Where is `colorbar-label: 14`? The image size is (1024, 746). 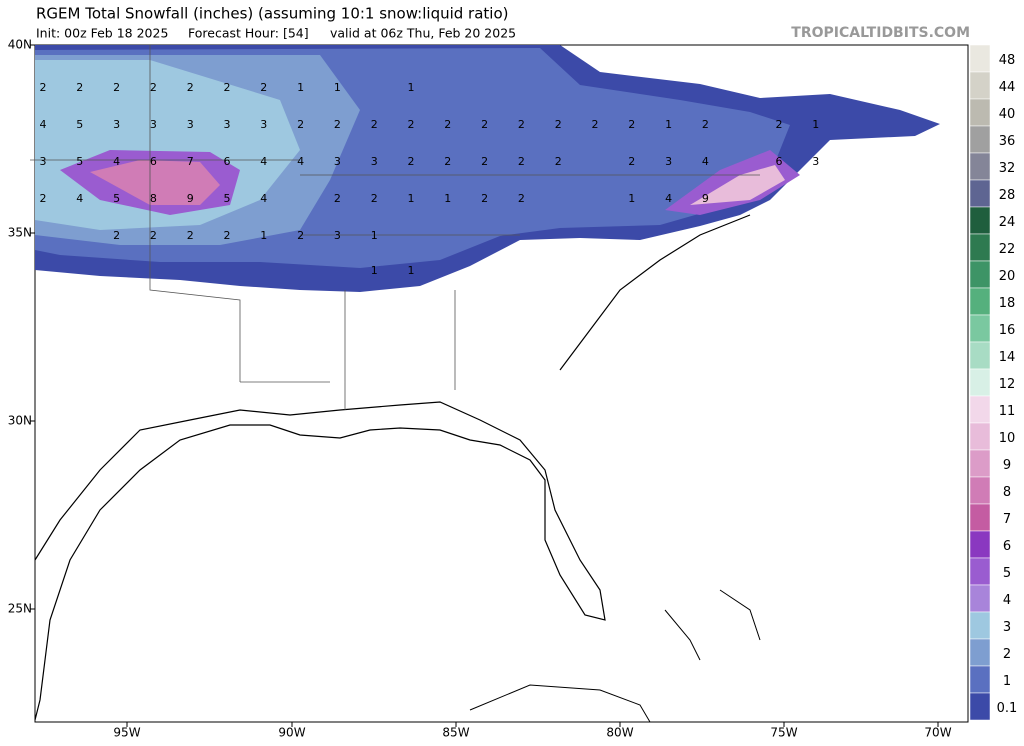 colorbar-label: 14 is located at coordinates (1007, 357).